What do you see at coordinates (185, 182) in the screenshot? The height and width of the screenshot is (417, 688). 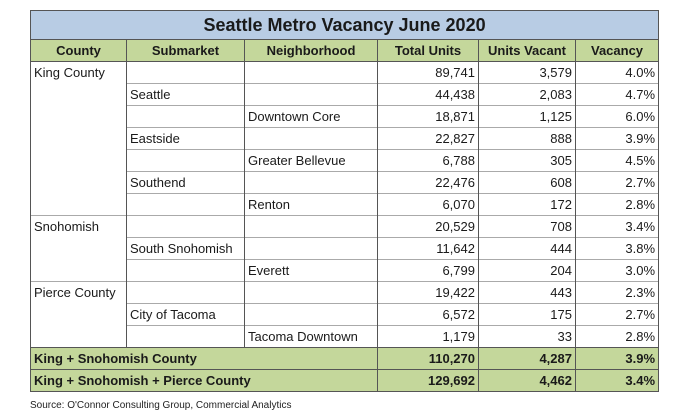 I see `submarket-cell: Southend` at bounding box center [185, 182].